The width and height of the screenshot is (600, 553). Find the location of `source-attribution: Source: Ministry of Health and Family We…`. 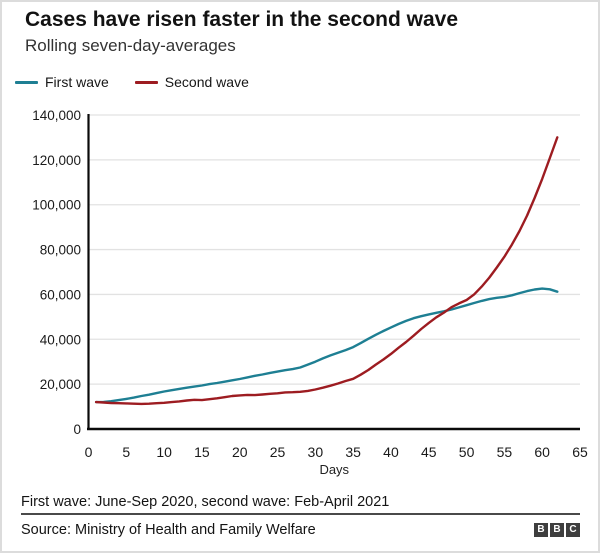

source-attribution: Source: Ministry of Health and Family We… is located at coordinates (168, 530).